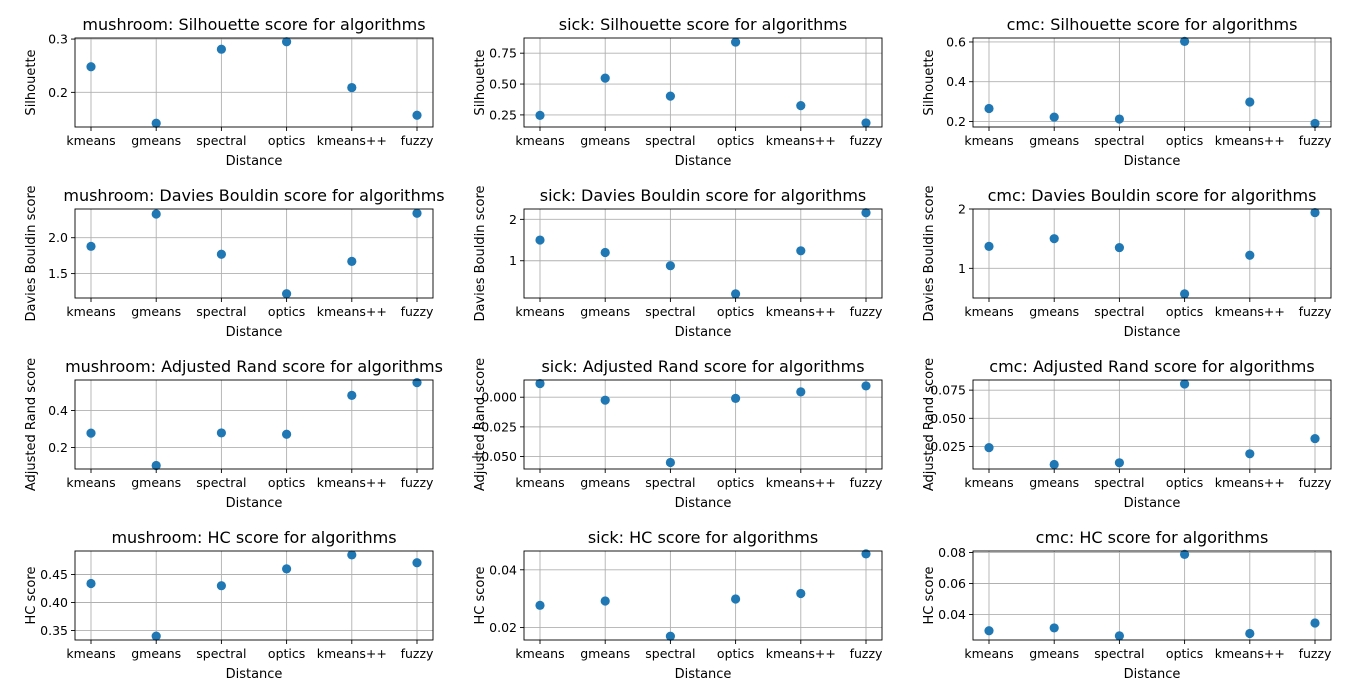  What do you see at coordinates (253, 537) in the screenshot?
I see `chart-9-title: mushroom: HC score for algorithms` at bounding box center [253, 537].